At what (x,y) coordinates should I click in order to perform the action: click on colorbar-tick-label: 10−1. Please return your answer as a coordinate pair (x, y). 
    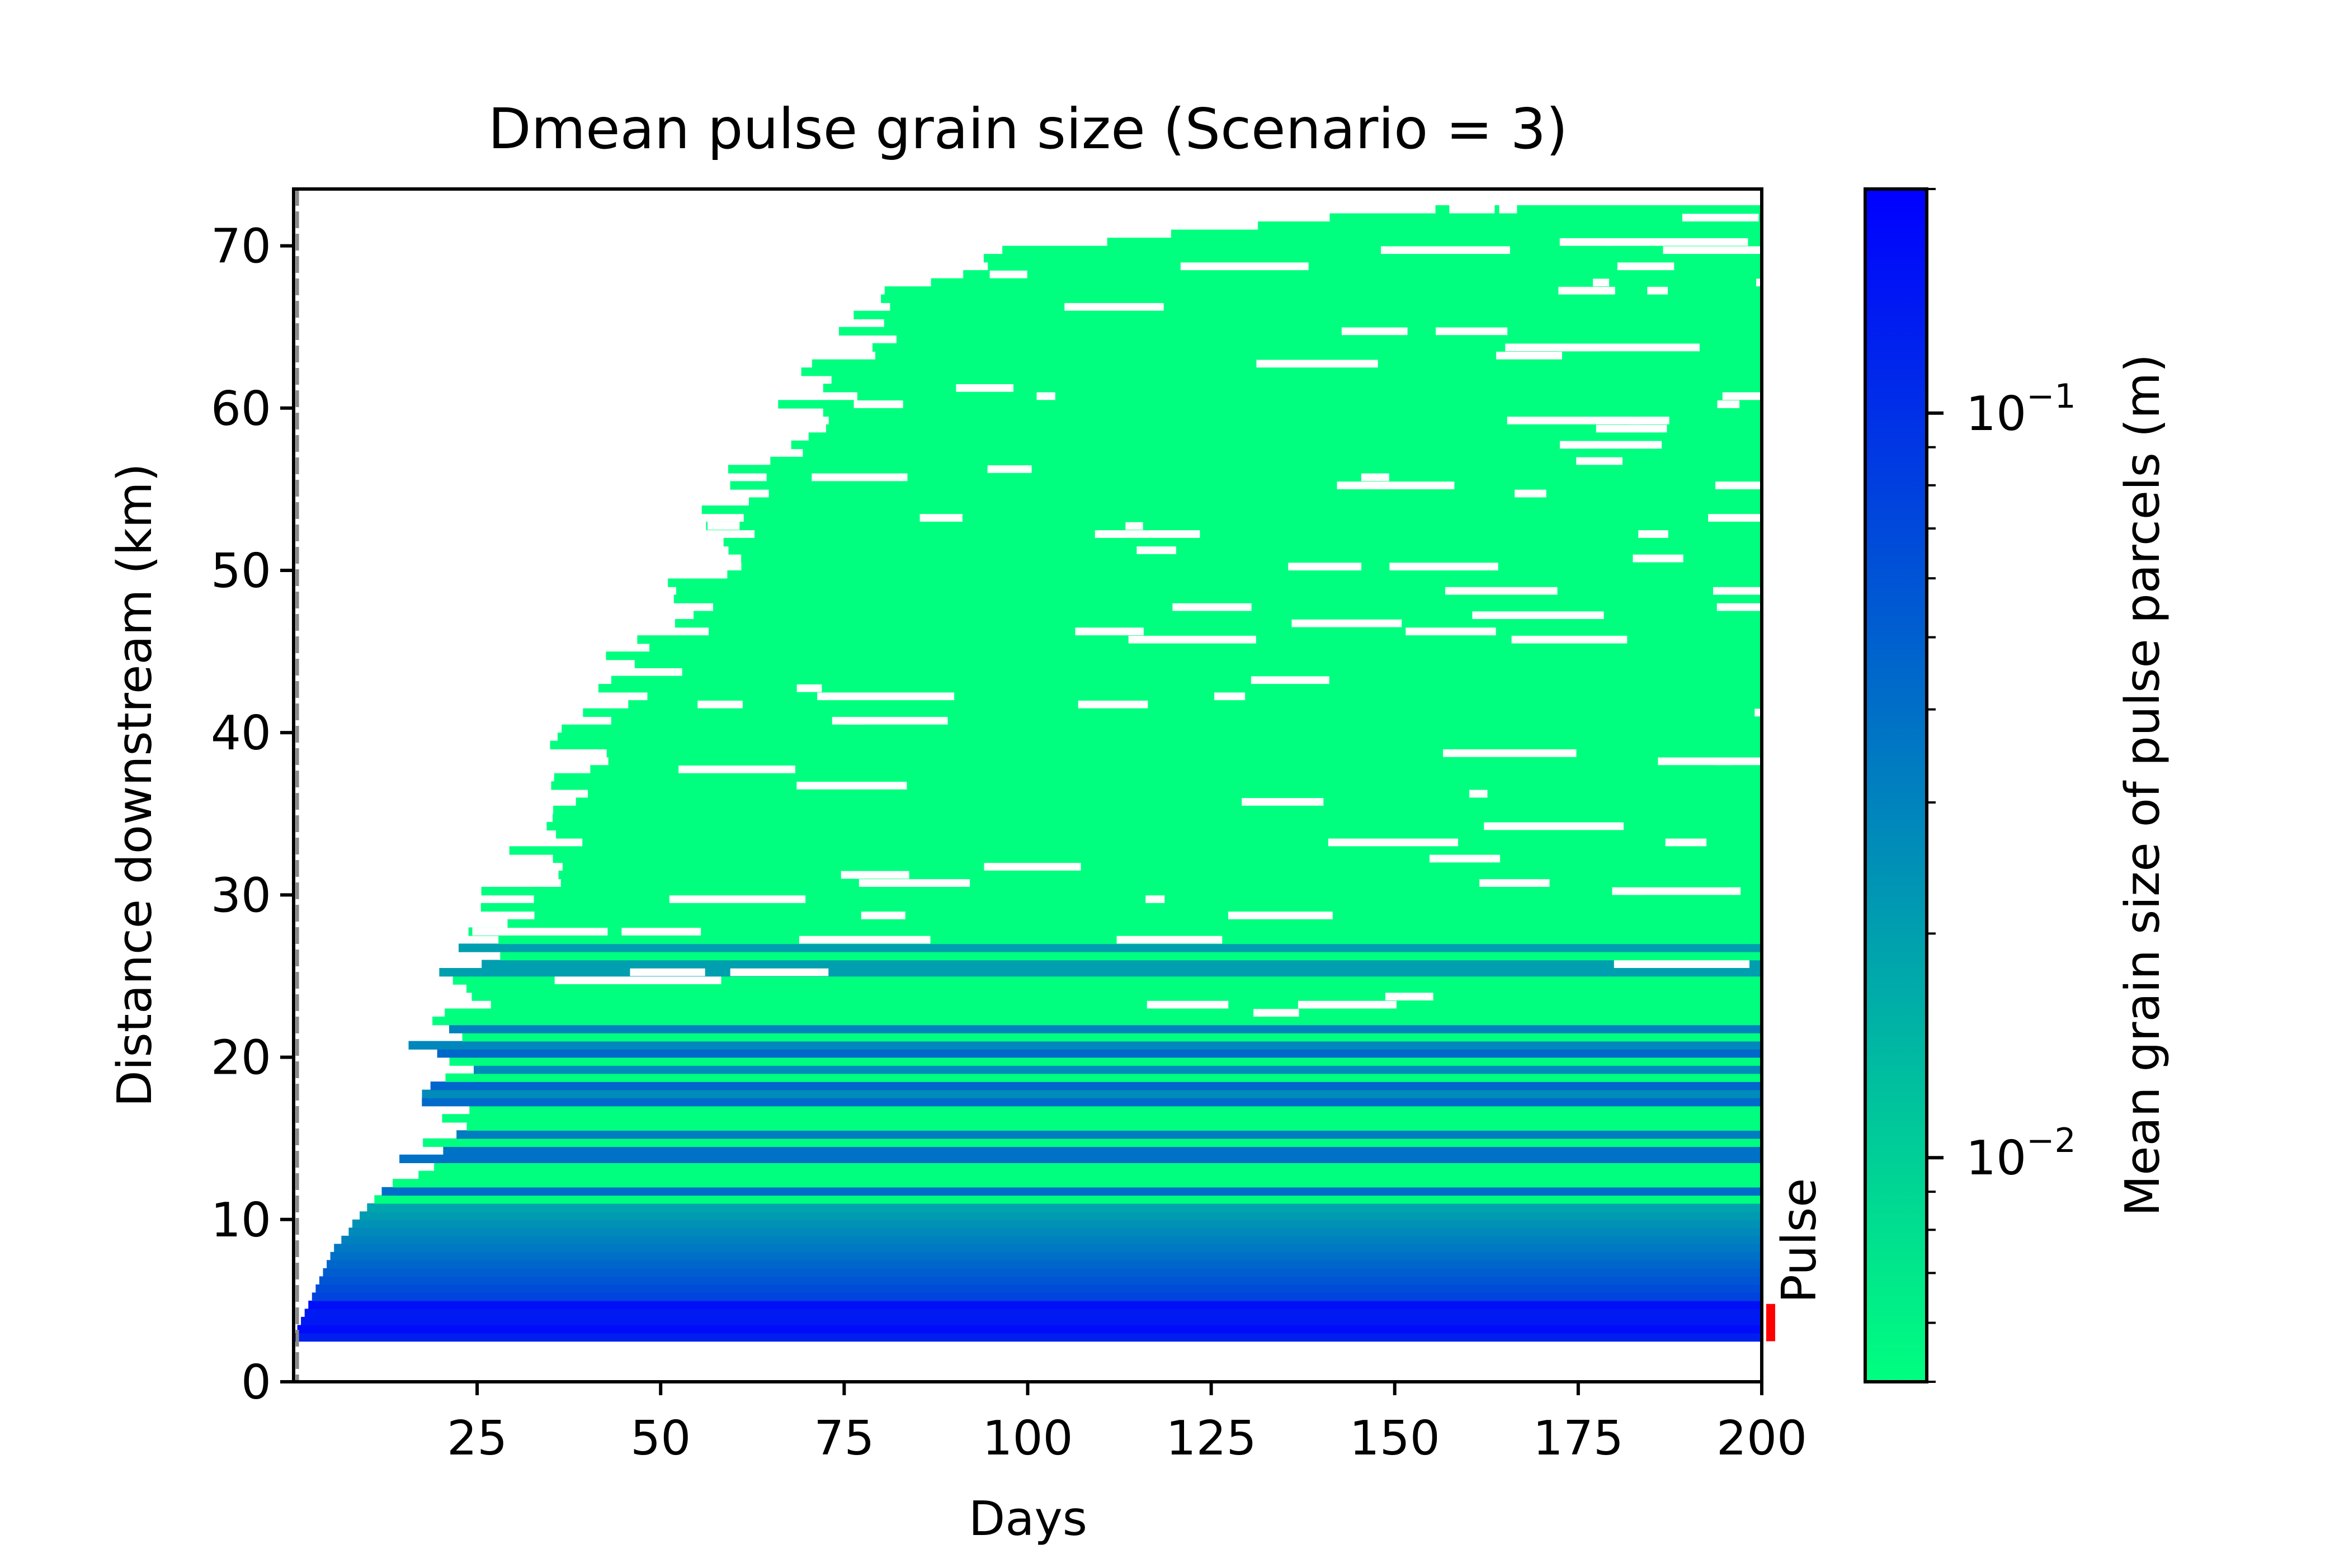
    Looking at the image, I should click on (2021, 410).